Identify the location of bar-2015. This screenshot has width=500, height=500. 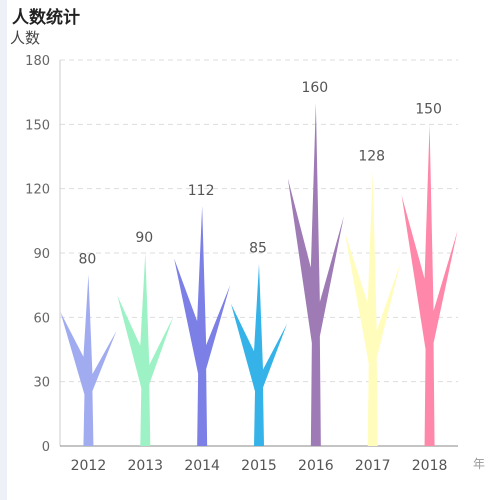
(259, 354).